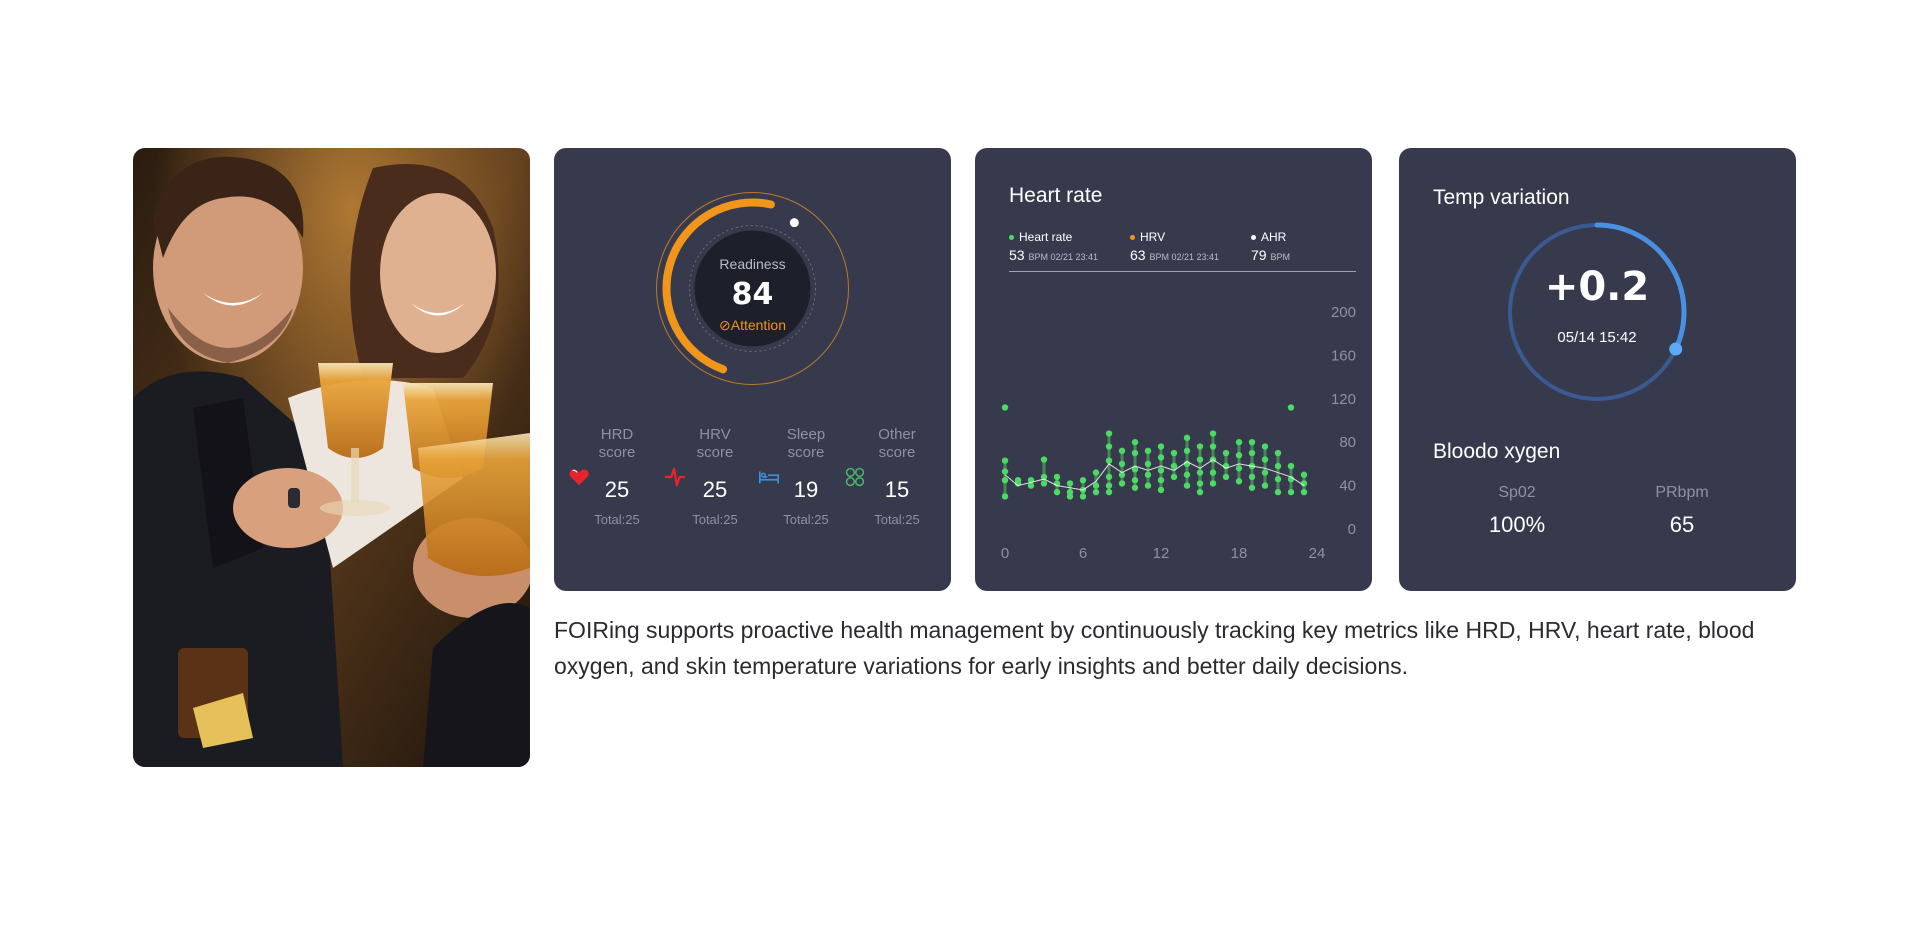  Describe the element at coordinates (615, 476) in the screenshot. I see `score-hrd: HRD score 25 Total:25` at that location.